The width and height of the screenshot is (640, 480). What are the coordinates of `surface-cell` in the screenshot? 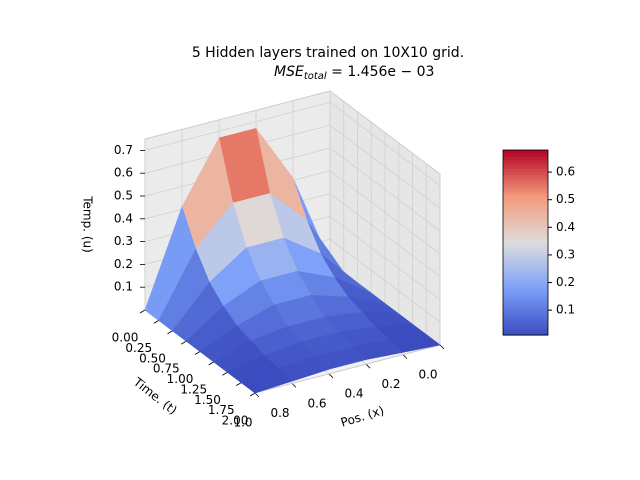 It's located at (266, 381).